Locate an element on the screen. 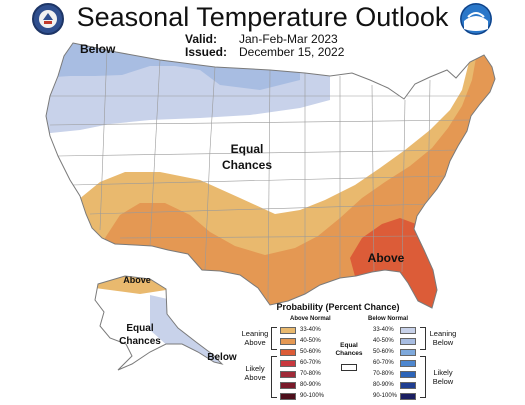 This screenshot has height=405, width=525. above-range-label-2: 50-60% is located at coordinates (310, 352).